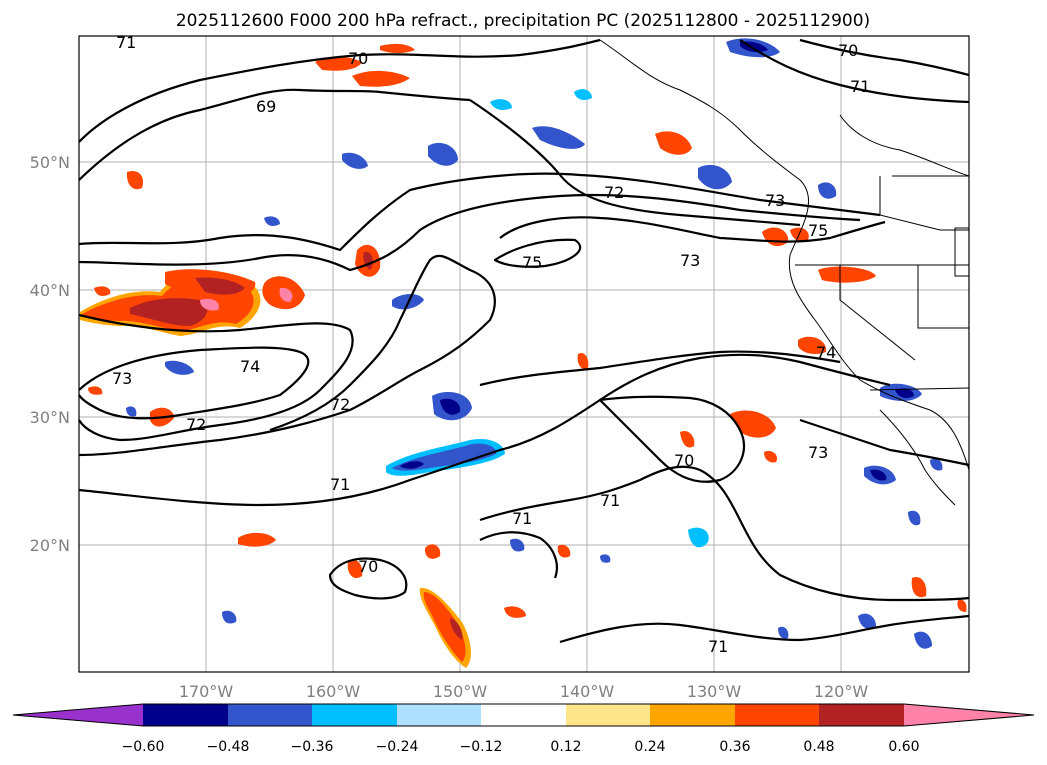 The height and width of the screenshot is (765, 1047). What do you see at coordinates (565, 747) in the screenshot?
I see `colorbar-tick-label: 0.12` at bounding box center [565, 747].